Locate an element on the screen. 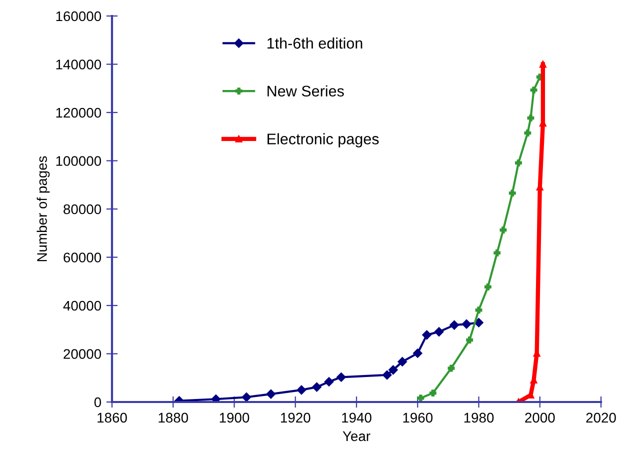 The image size is (624, 465). y-tick-label: 160000 is located at coordinates (79, 16).